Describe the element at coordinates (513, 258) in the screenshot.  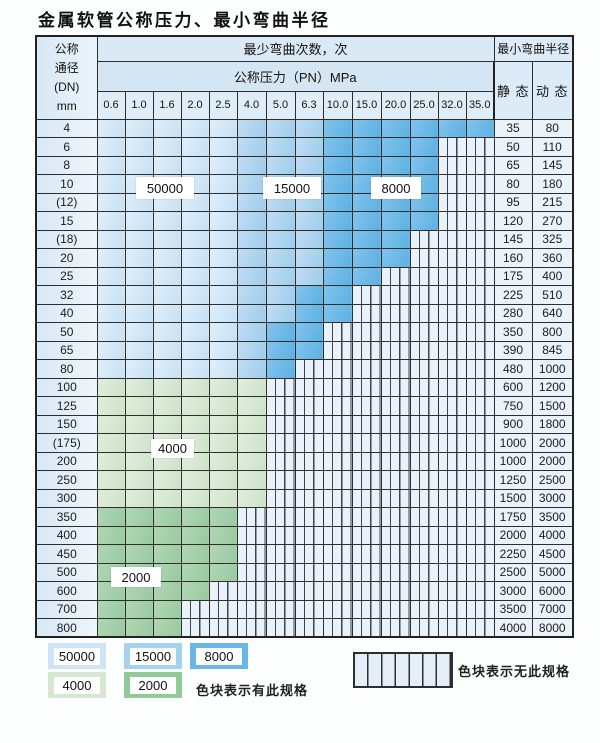
I see `static-radius-cell: 160` at that location.